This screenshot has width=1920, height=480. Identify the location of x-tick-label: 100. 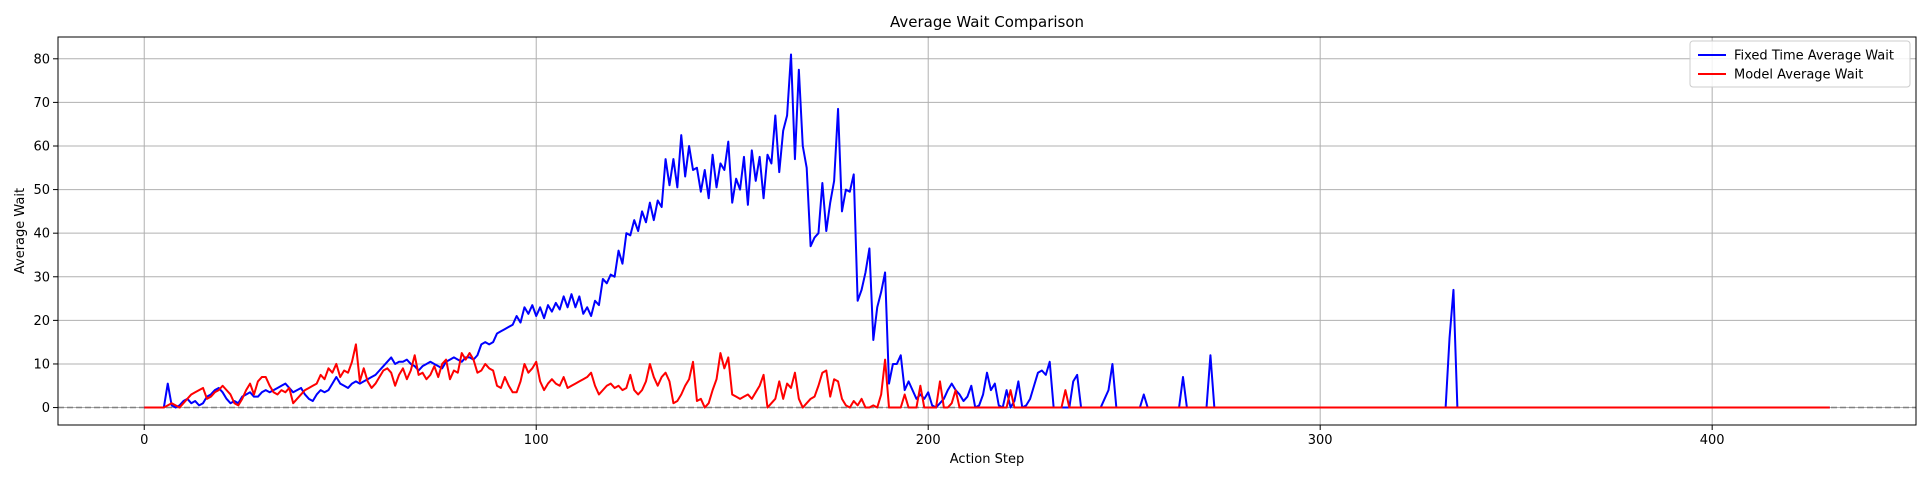
(536, 440).